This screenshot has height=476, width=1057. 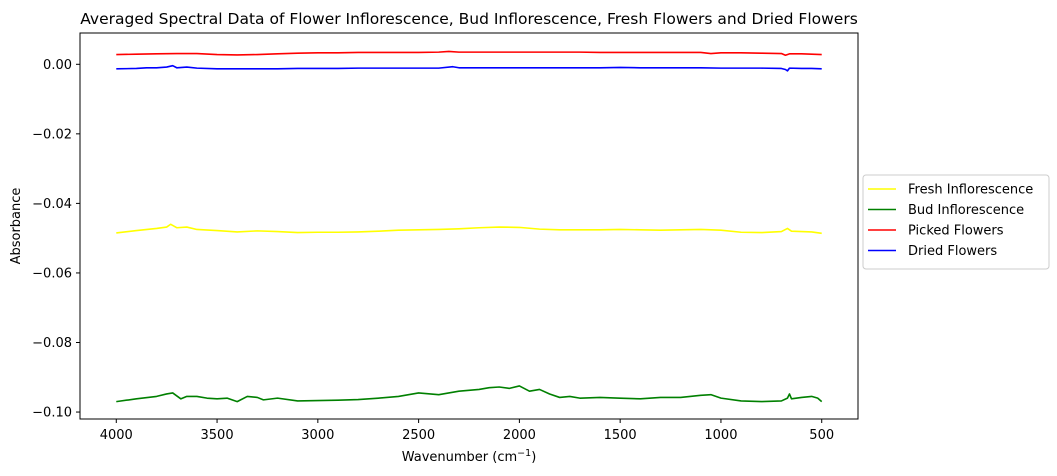 What do you see at coordinates (52, 273) in the screenshot?
I see `y-tick-label: −0.06` at bounding box center [52, 273].